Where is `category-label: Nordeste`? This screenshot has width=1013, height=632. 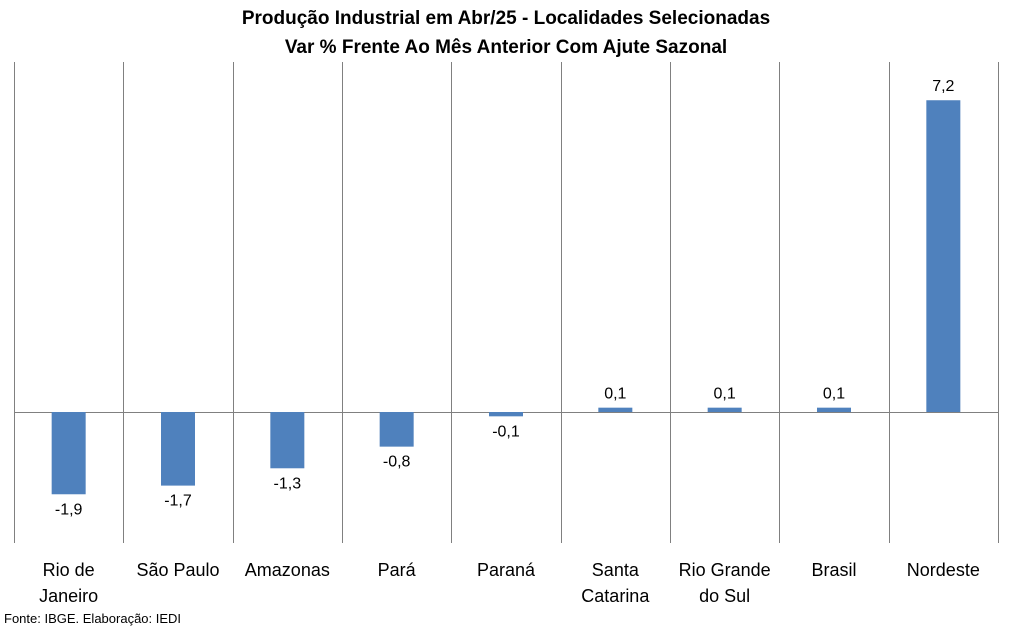 category-label: Nordeste is located at coordinates (943, 570).